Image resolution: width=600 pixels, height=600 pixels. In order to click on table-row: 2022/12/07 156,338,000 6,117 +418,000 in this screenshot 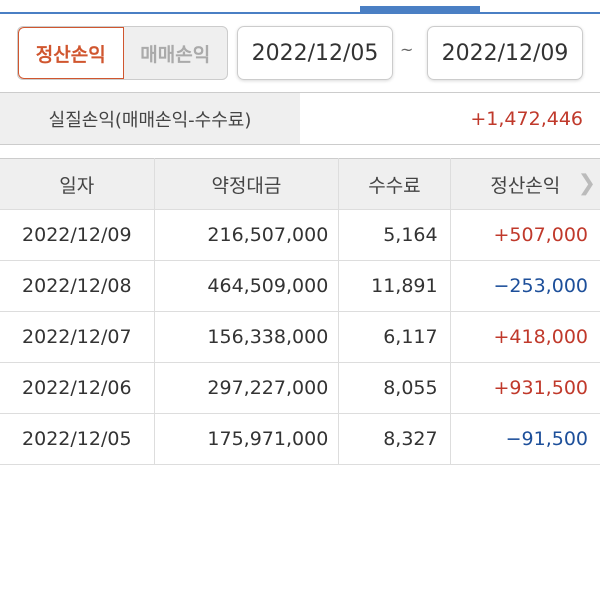, I will do `click(300, 337)`.